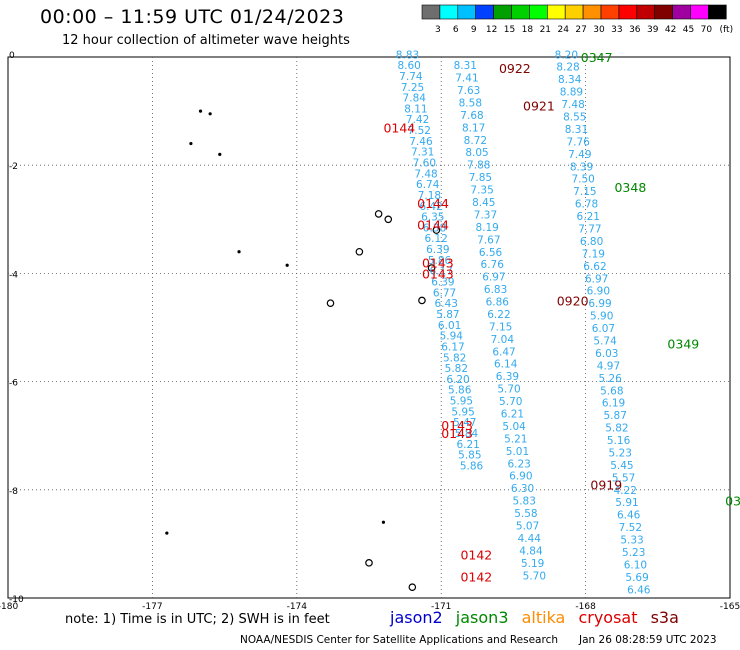 The height and width of the screenshot is (650, 740). Describe the element at coordinates (452, 337) in the screenshot. I see `swh-value: 5.94` at that location.